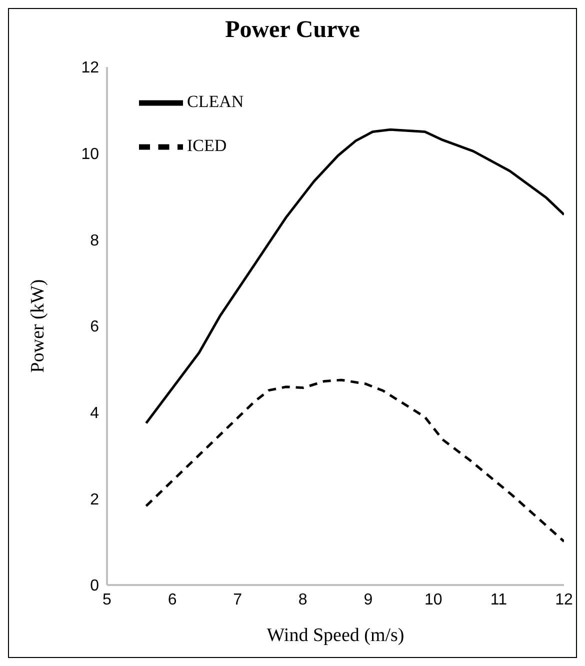 The image size is (585, 666). What do you see at coordinates (90, 68) in the screenshot?
I see `y-tick-label: 12` at bounding box center [90, 68].